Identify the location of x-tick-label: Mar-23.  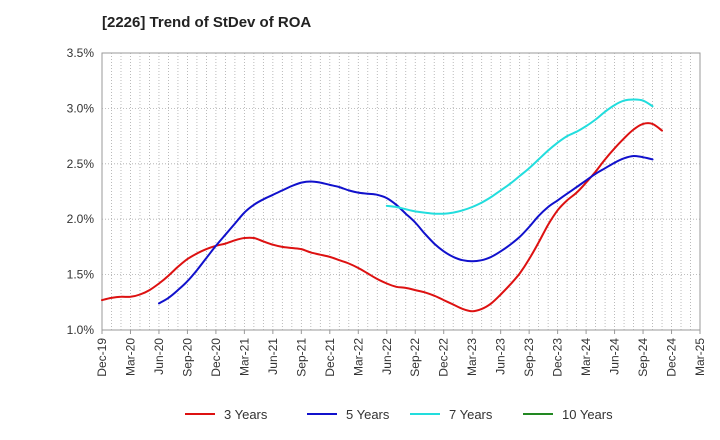
(472, 357).